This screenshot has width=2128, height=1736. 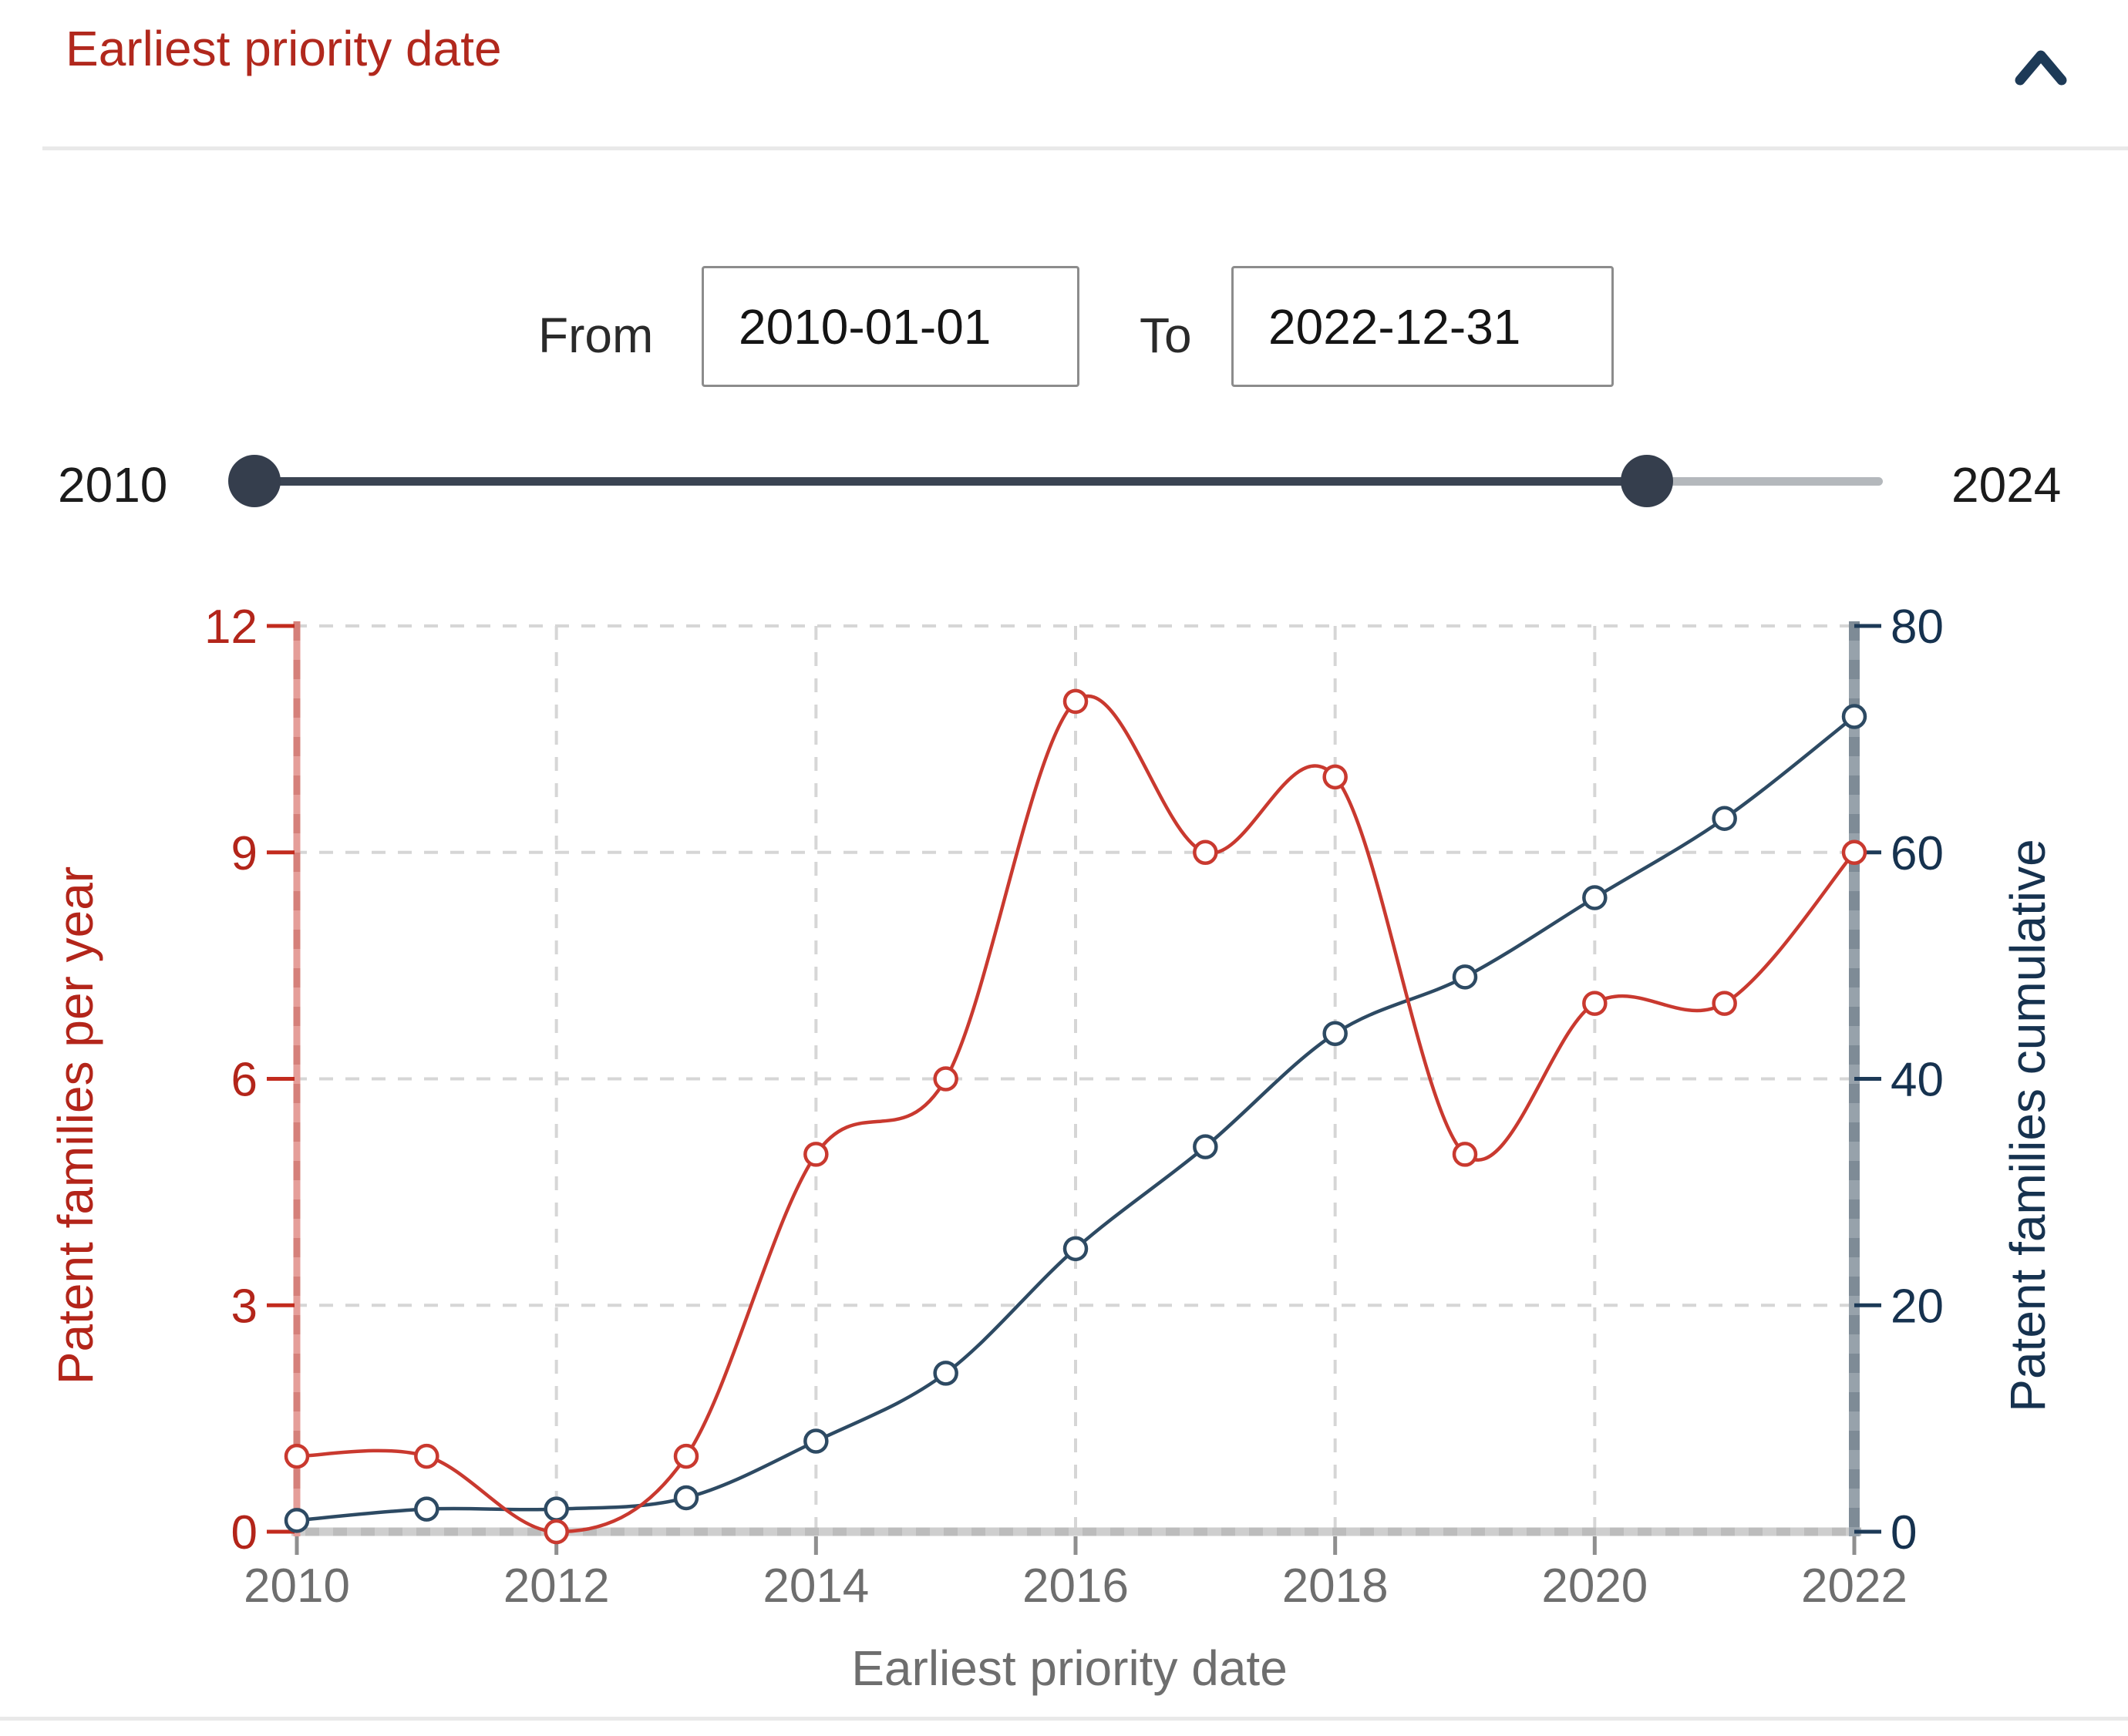 I want to click on left-tick-label: 9, so click(x=245, y=854).